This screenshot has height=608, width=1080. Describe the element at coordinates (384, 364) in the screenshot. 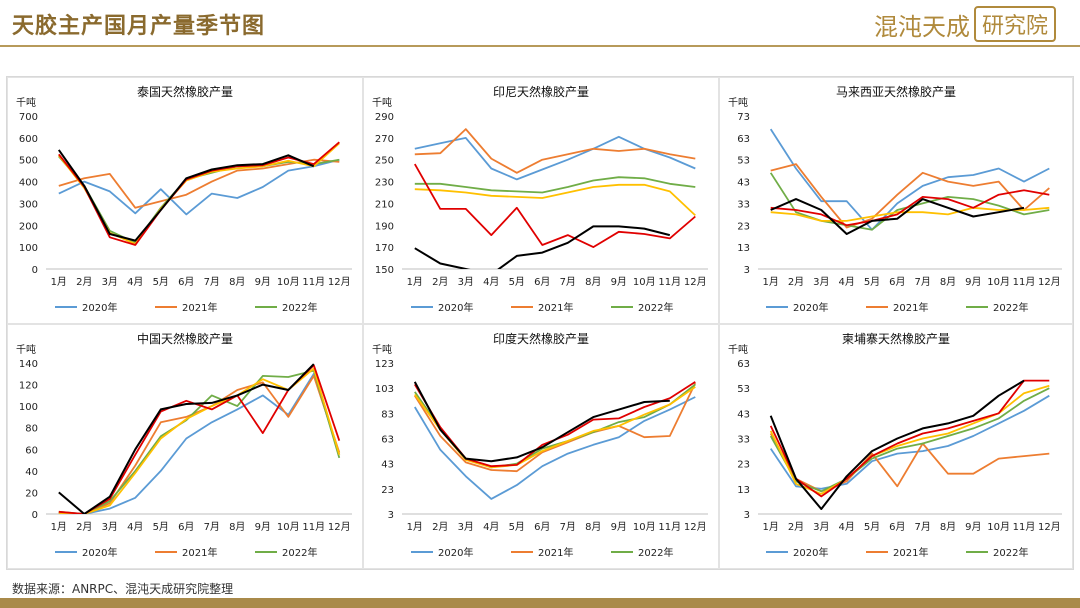

I see `y-tick-label: 123` at that location.